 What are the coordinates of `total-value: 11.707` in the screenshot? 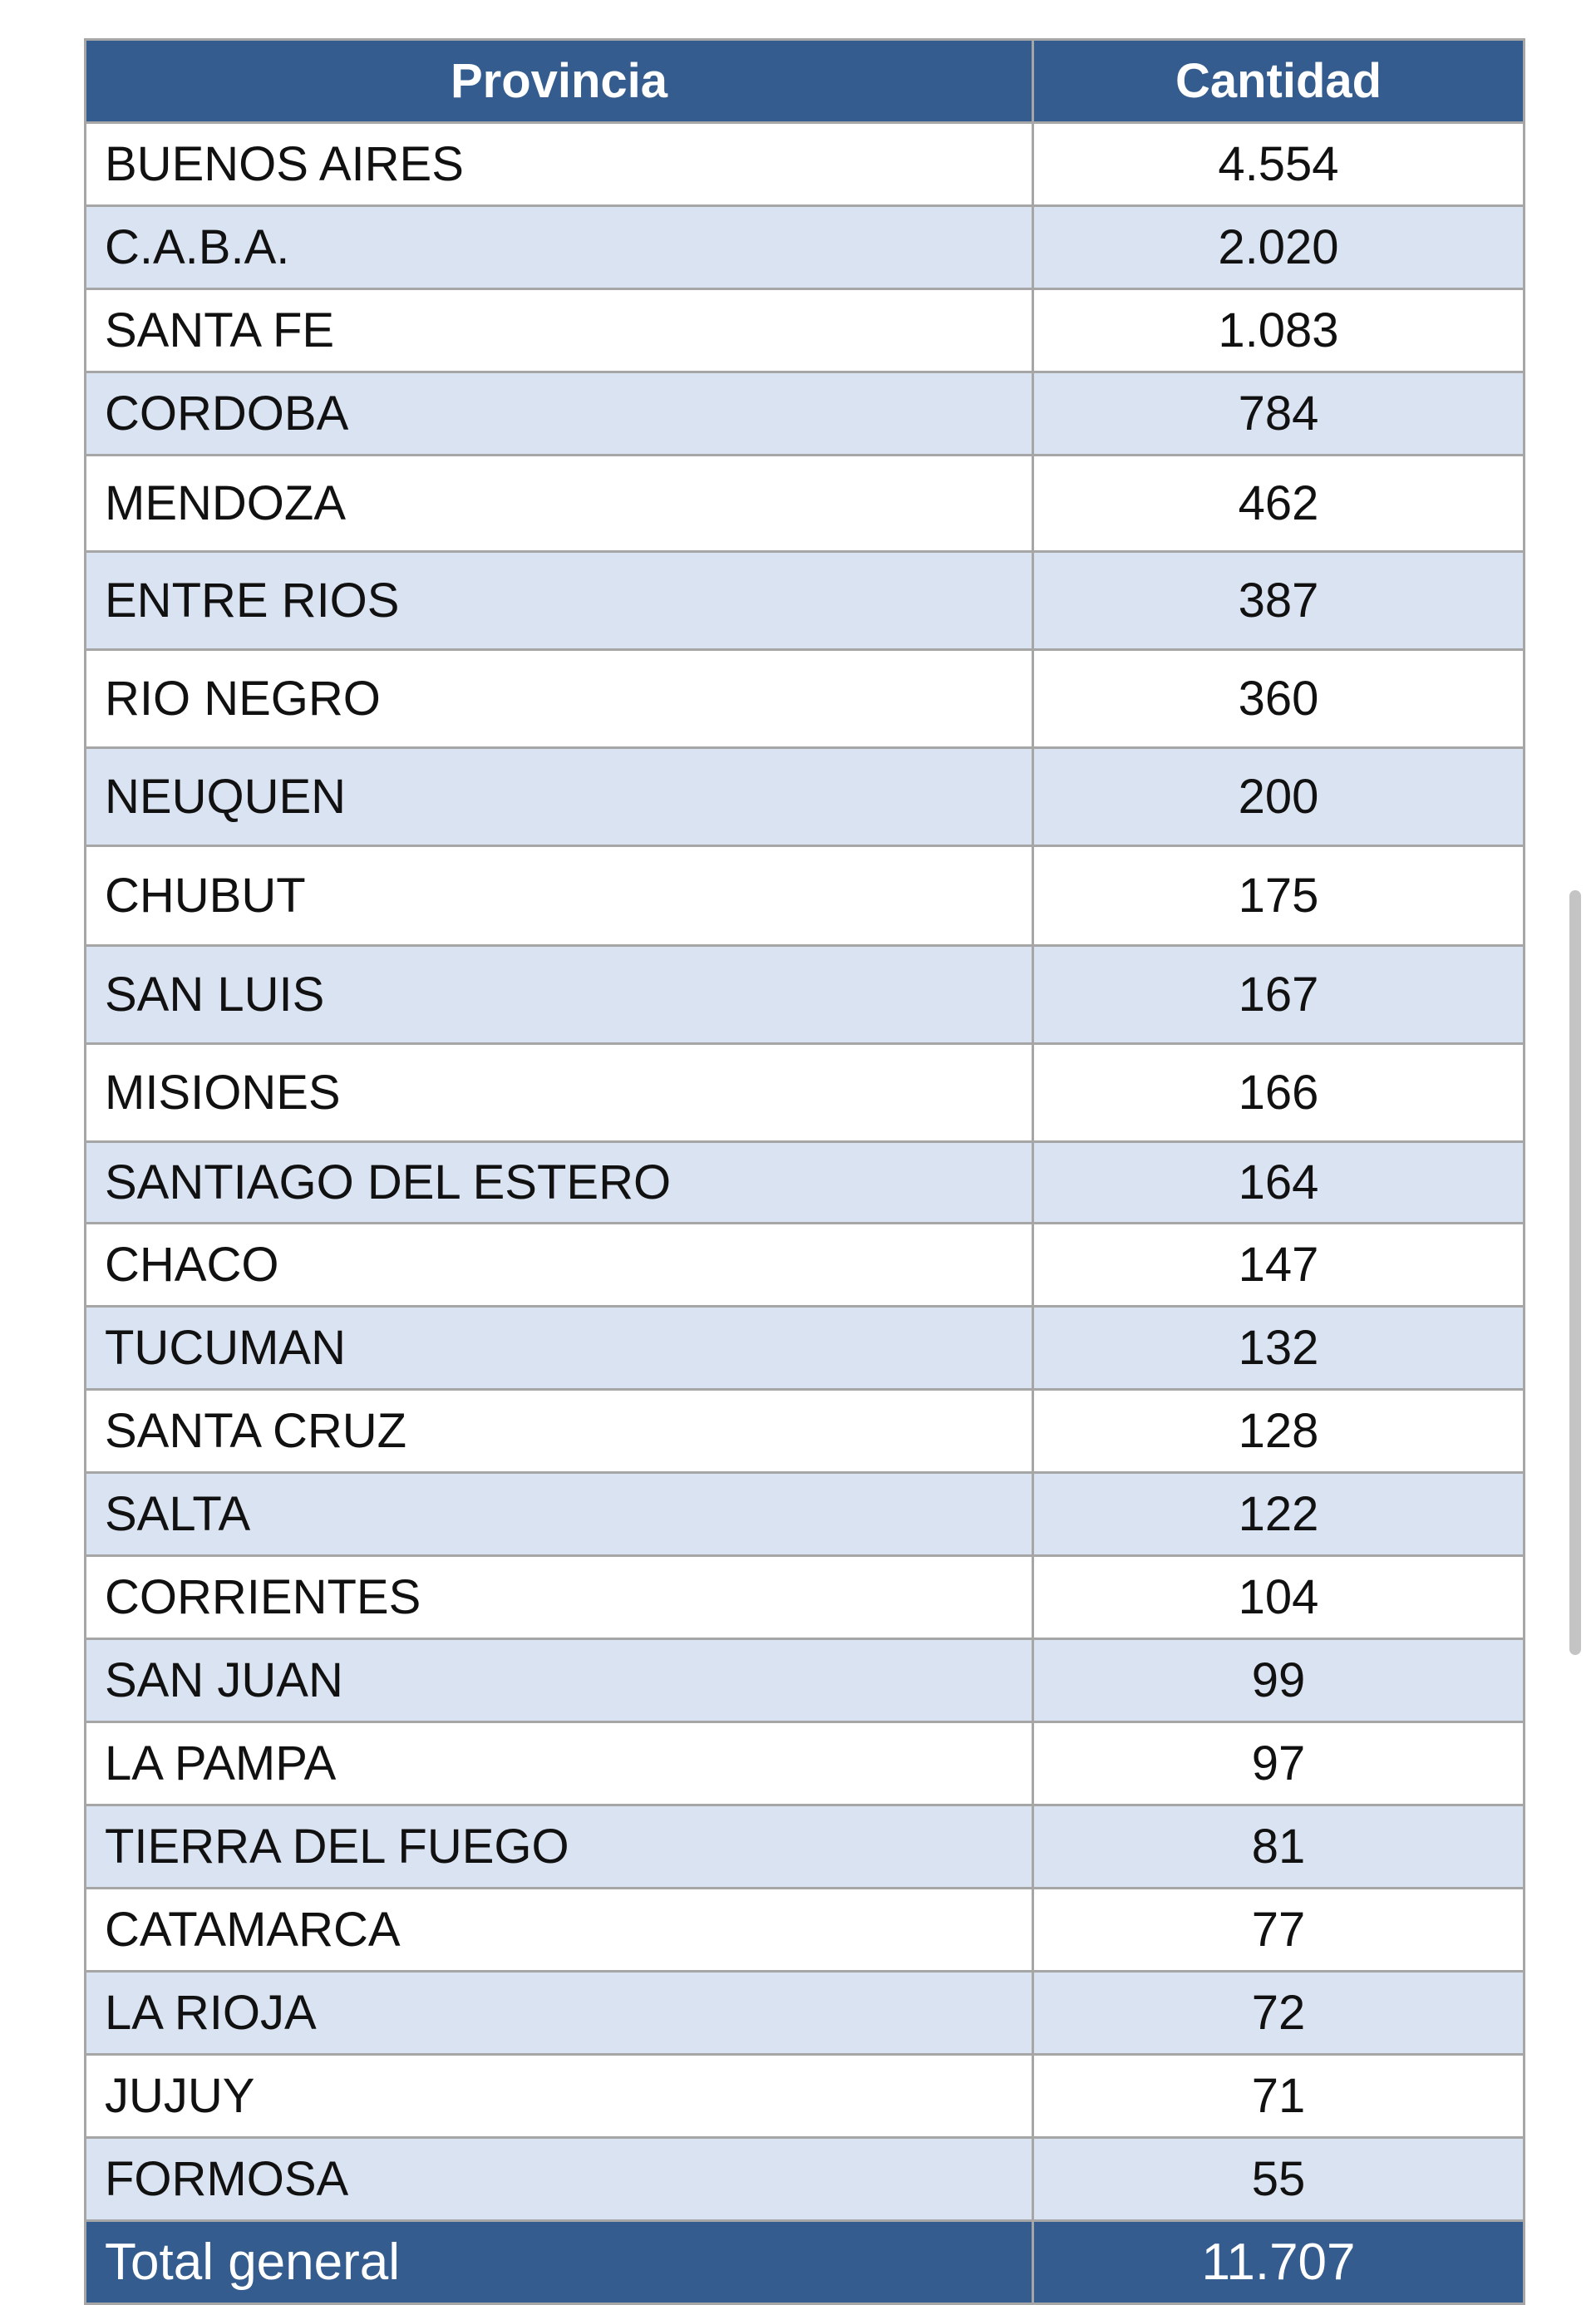 It's located at (1278, 2262).